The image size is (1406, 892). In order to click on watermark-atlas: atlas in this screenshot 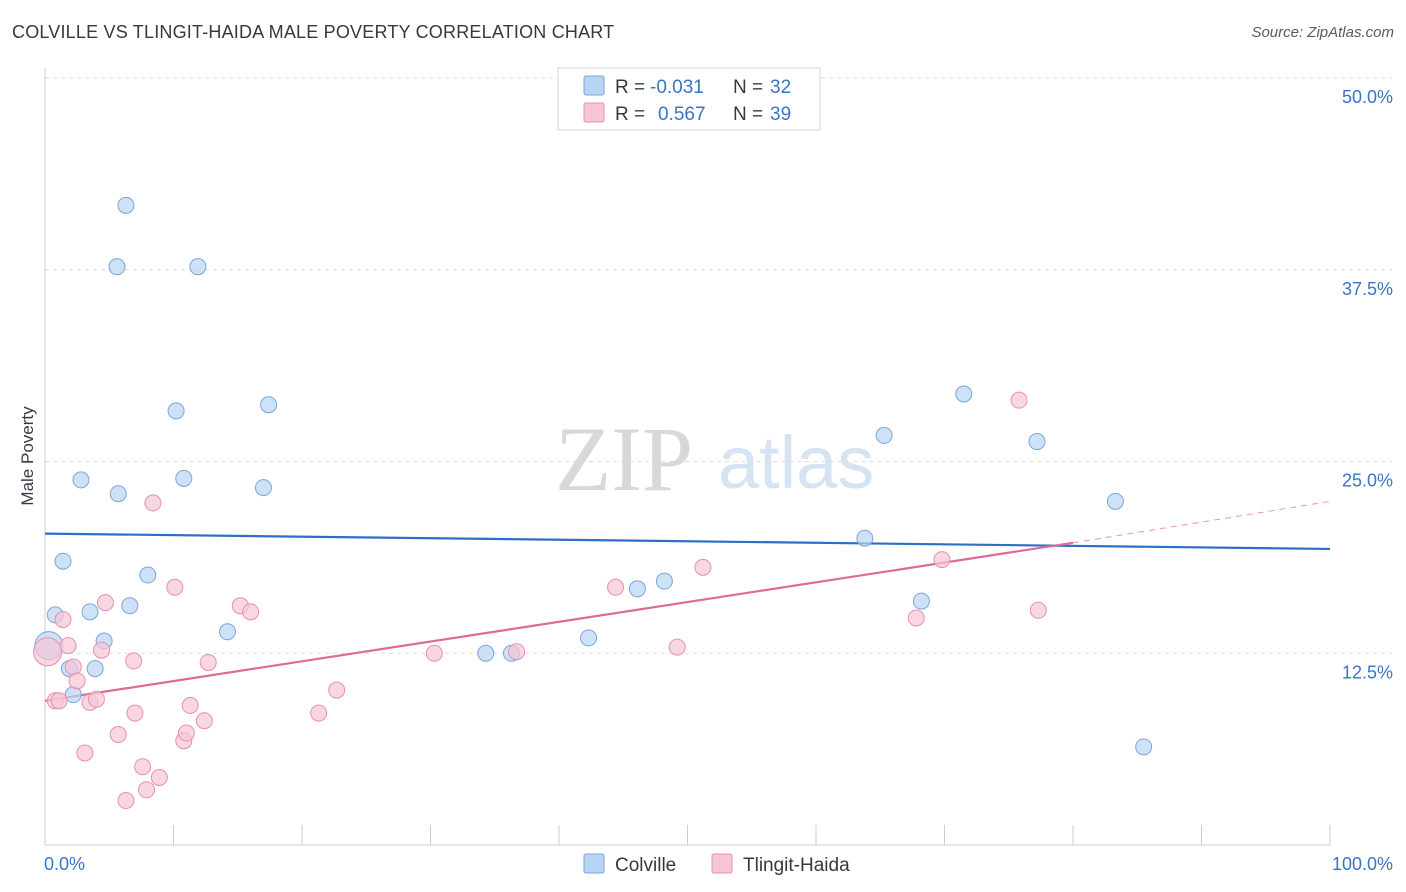, I will do `click(796, 462)`.